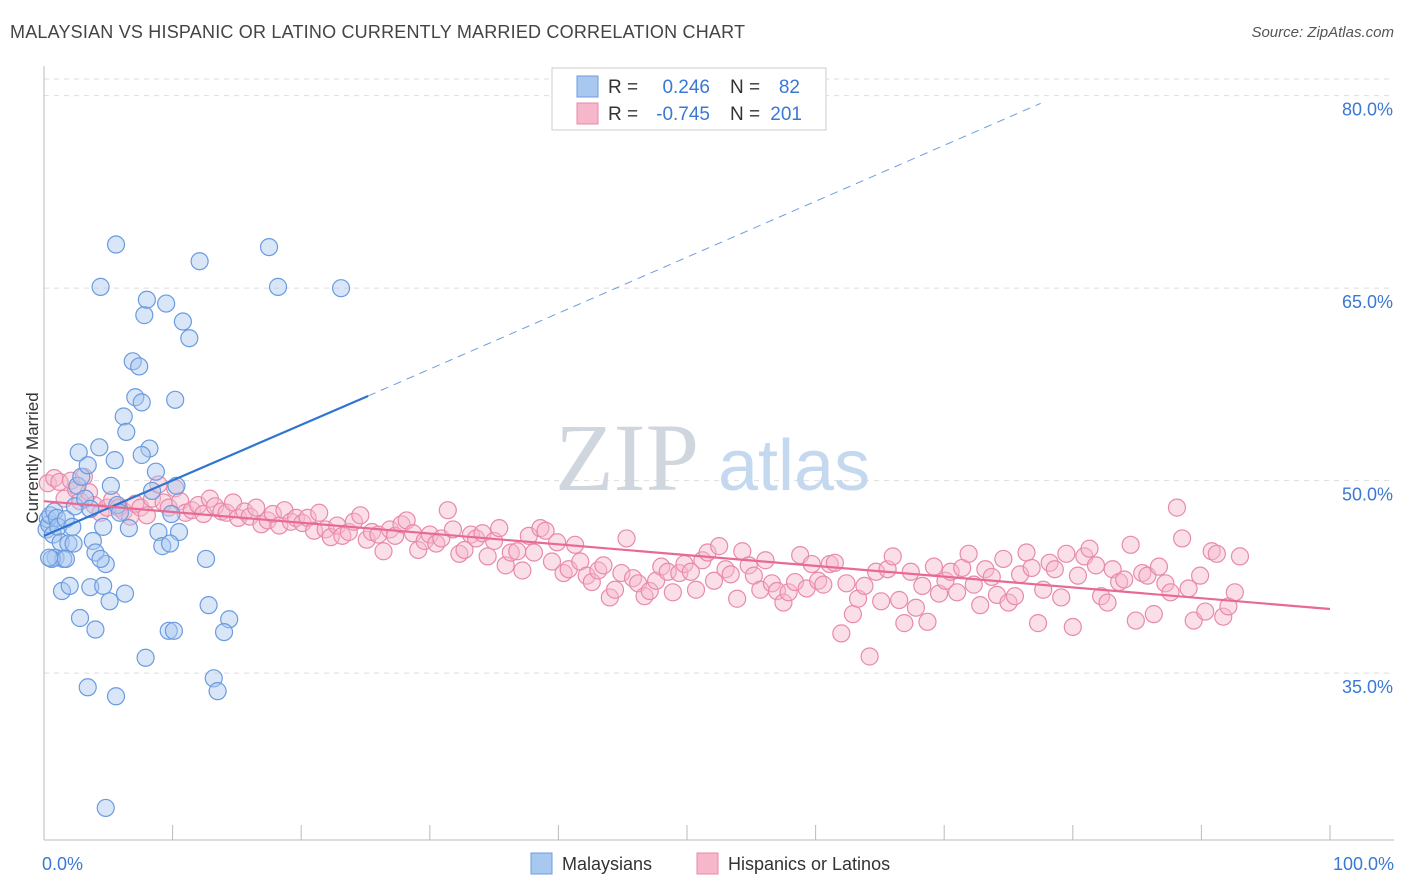 The height and width of the screenshot is (892, 1406). What do you see at coordinates (1367, 302) in the screenshot?
I see `y-tick-label-2: 65.0%` at bounding box center [1367, 302].